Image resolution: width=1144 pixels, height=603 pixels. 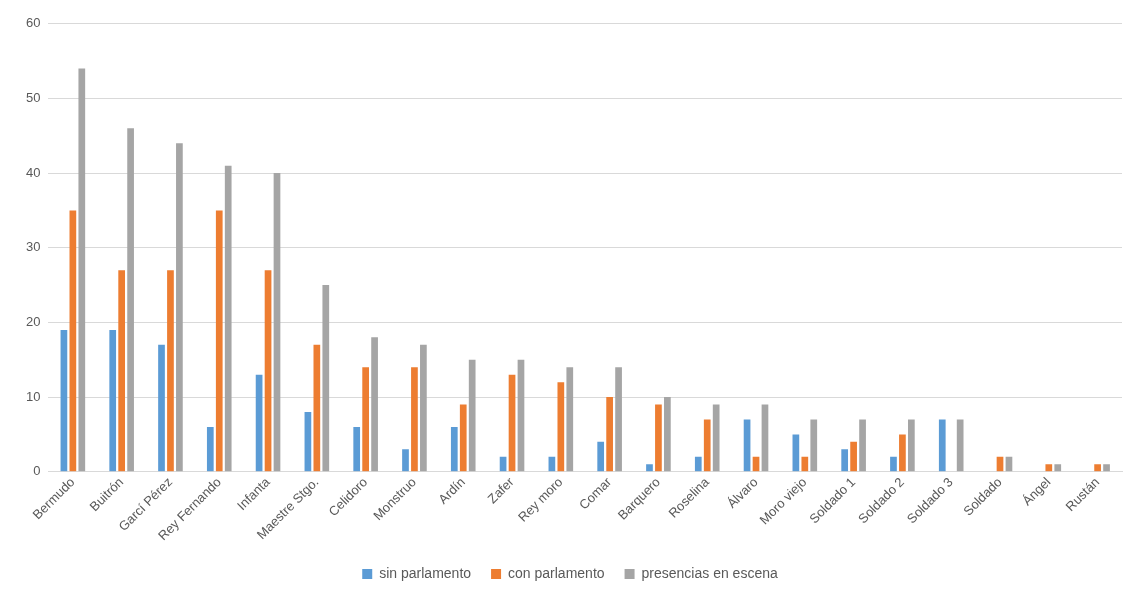 I want to click on y-tick-label: 20, so click(x=33, y=321).